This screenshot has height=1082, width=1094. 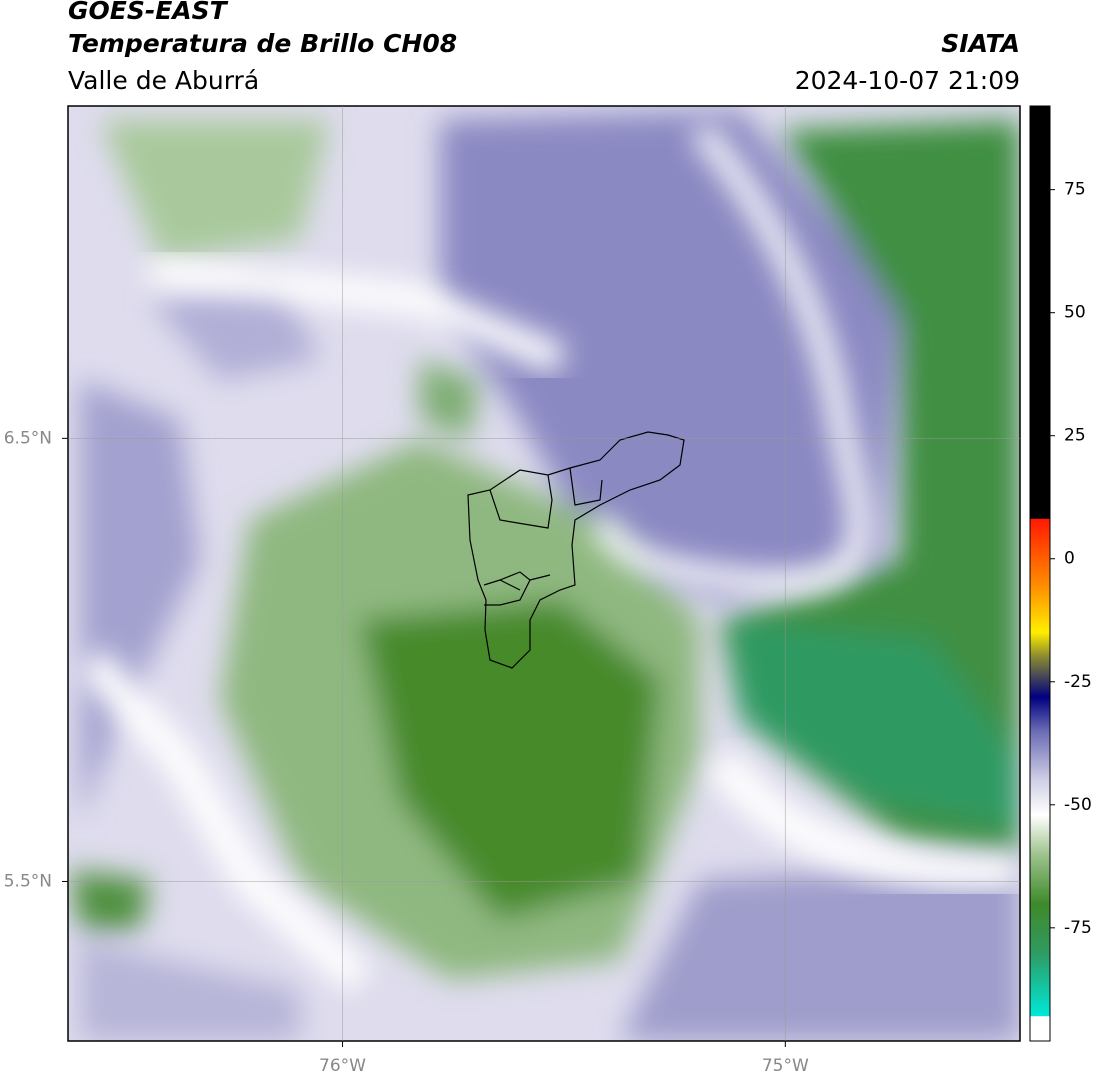 I want to click on source: SIATA, so click(x=980, y=43).